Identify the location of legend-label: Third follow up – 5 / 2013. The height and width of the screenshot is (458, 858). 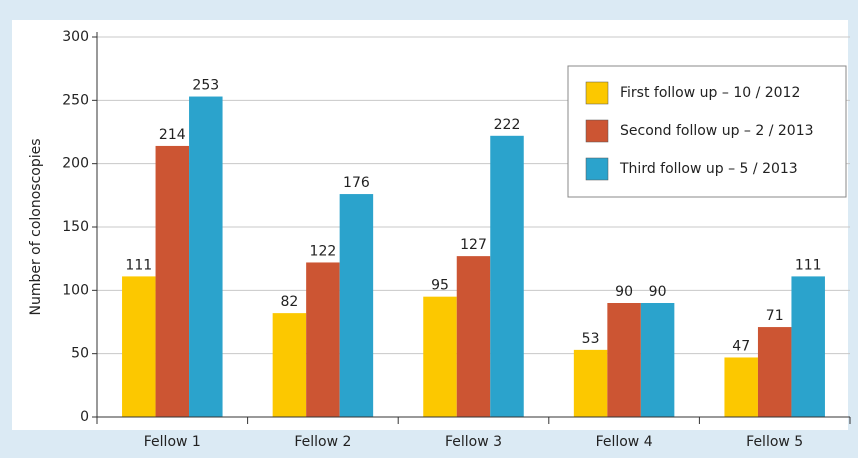
(708, 169).